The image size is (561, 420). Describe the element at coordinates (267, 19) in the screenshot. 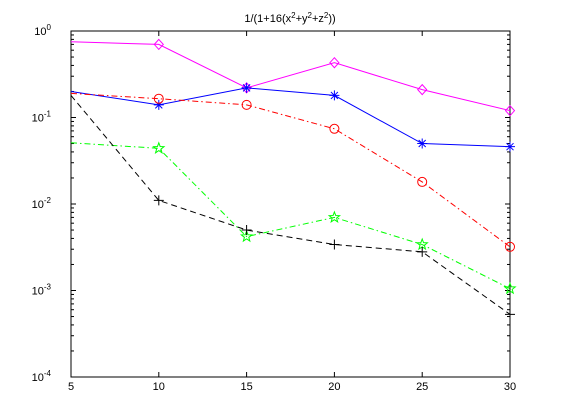

I see `title-part: 1/(1+16(x` at that location.